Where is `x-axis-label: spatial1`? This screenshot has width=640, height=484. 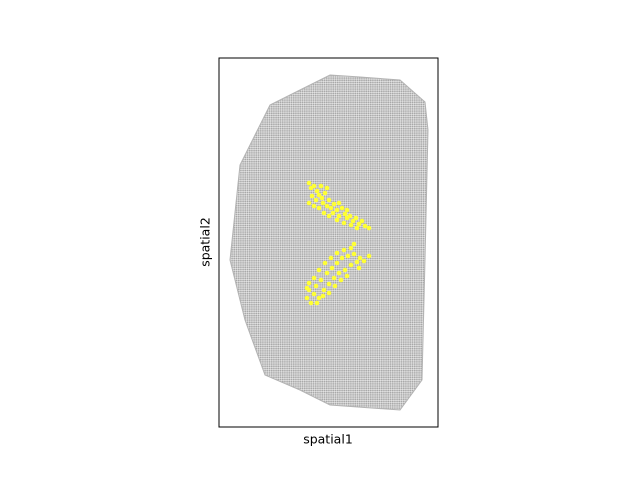
x-axis-label: spatial1 is located at coordinates (328, 439).